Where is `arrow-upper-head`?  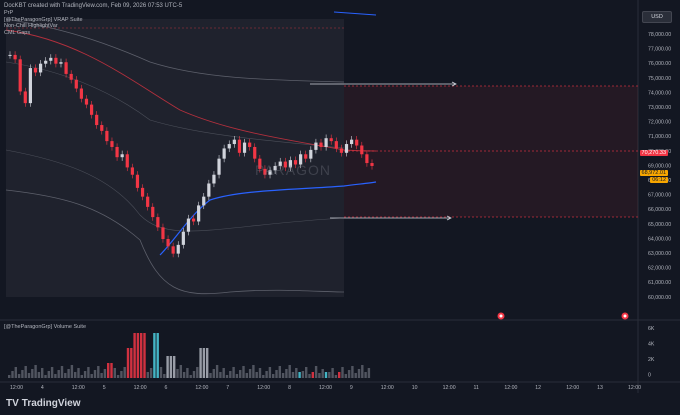
arrow-upper-head is located at coordinates (454, 84).